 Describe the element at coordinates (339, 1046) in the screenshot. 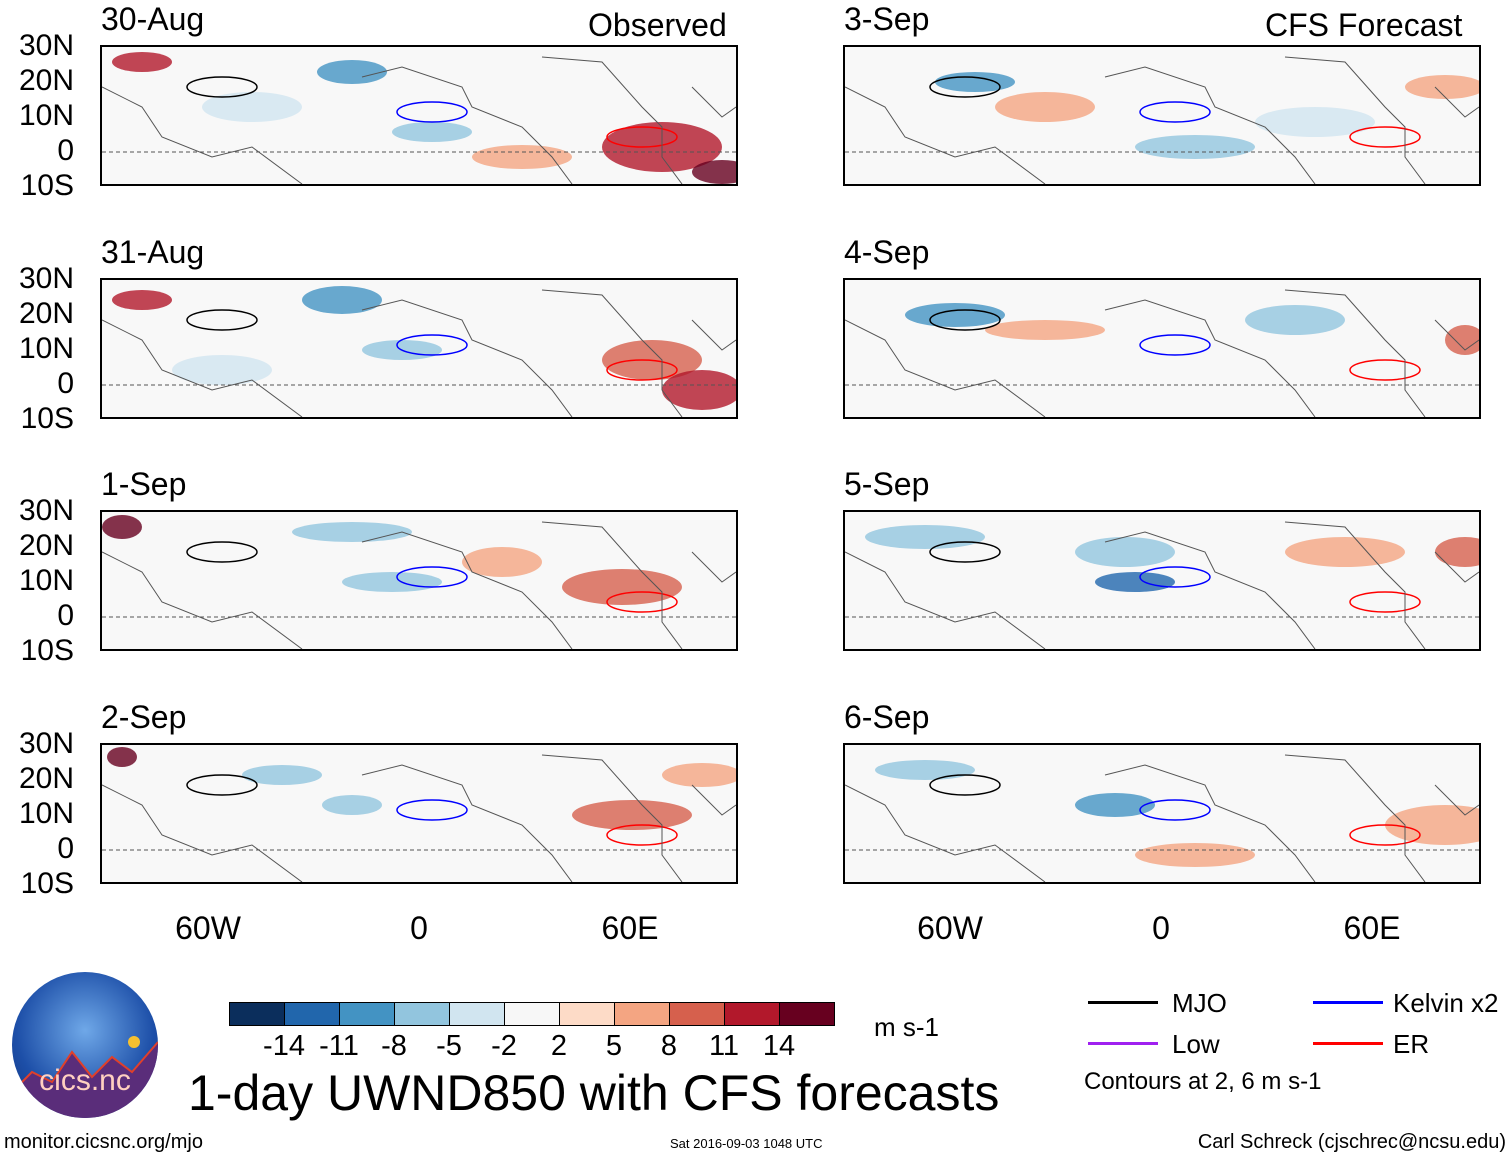

I see `colorbar-label: -11` at that location.